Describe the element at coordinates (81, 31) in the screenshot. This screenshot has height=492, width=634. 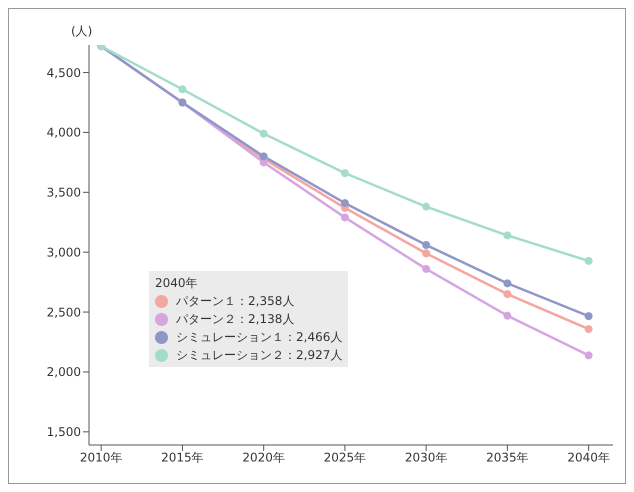
I see `y-axis-title: (人)` at that location.